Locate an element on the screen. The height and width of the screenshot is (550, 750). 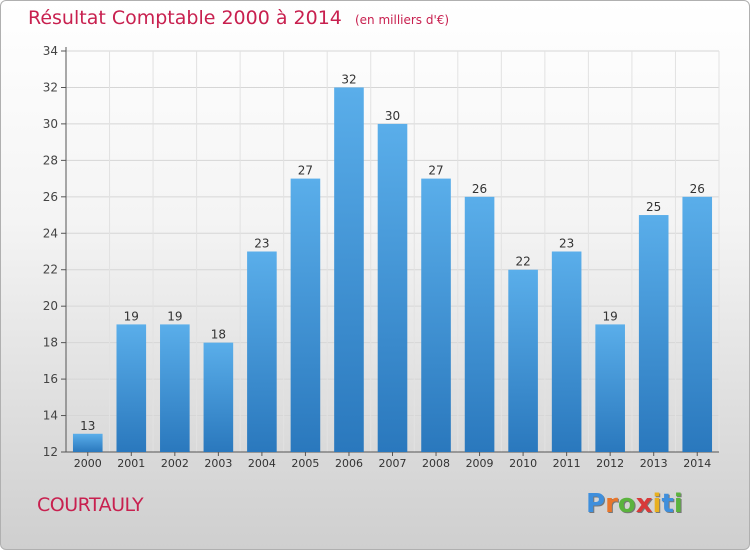
y-tick-label: 28 is located at coordinates (50, 160).